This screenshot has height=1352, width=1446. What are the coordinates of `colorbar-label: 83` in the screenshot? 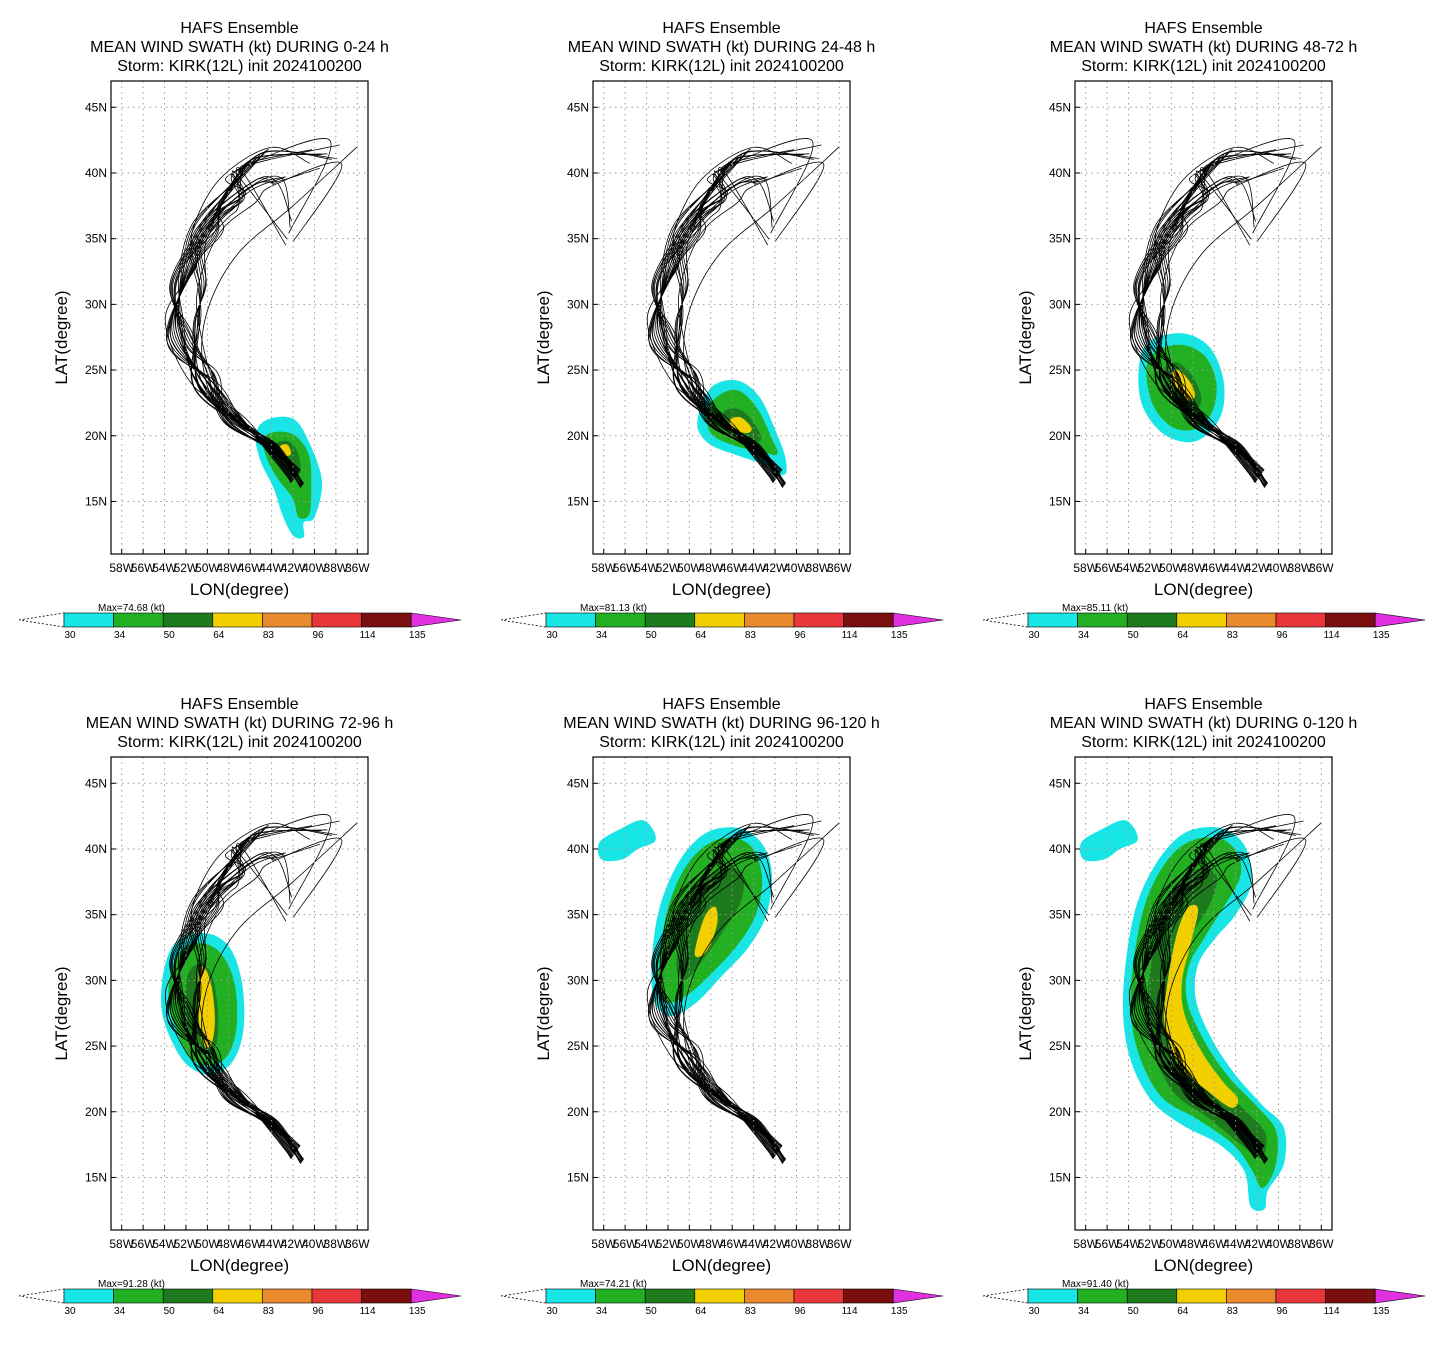 It's located at (1233, 1311).